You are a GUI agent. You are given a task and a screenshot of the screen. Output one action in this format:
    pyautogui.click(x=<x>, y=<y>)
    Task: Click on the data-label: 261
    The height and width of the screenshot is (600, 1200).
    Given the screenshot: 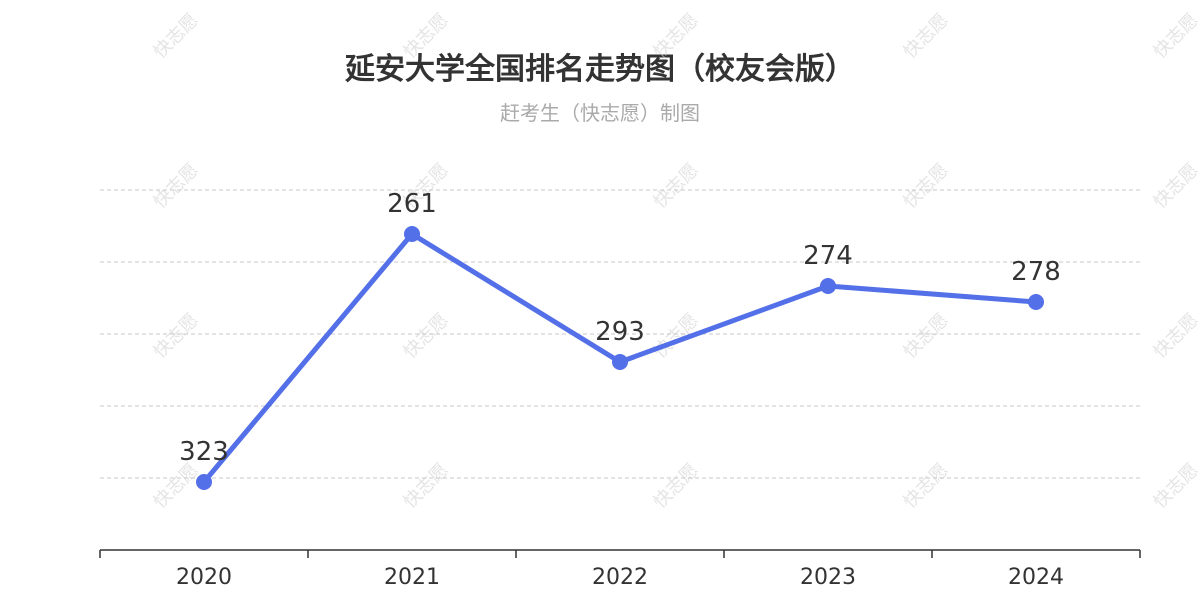 What is the action you would take?
    pyautogui.click(x=412, y=204)
    